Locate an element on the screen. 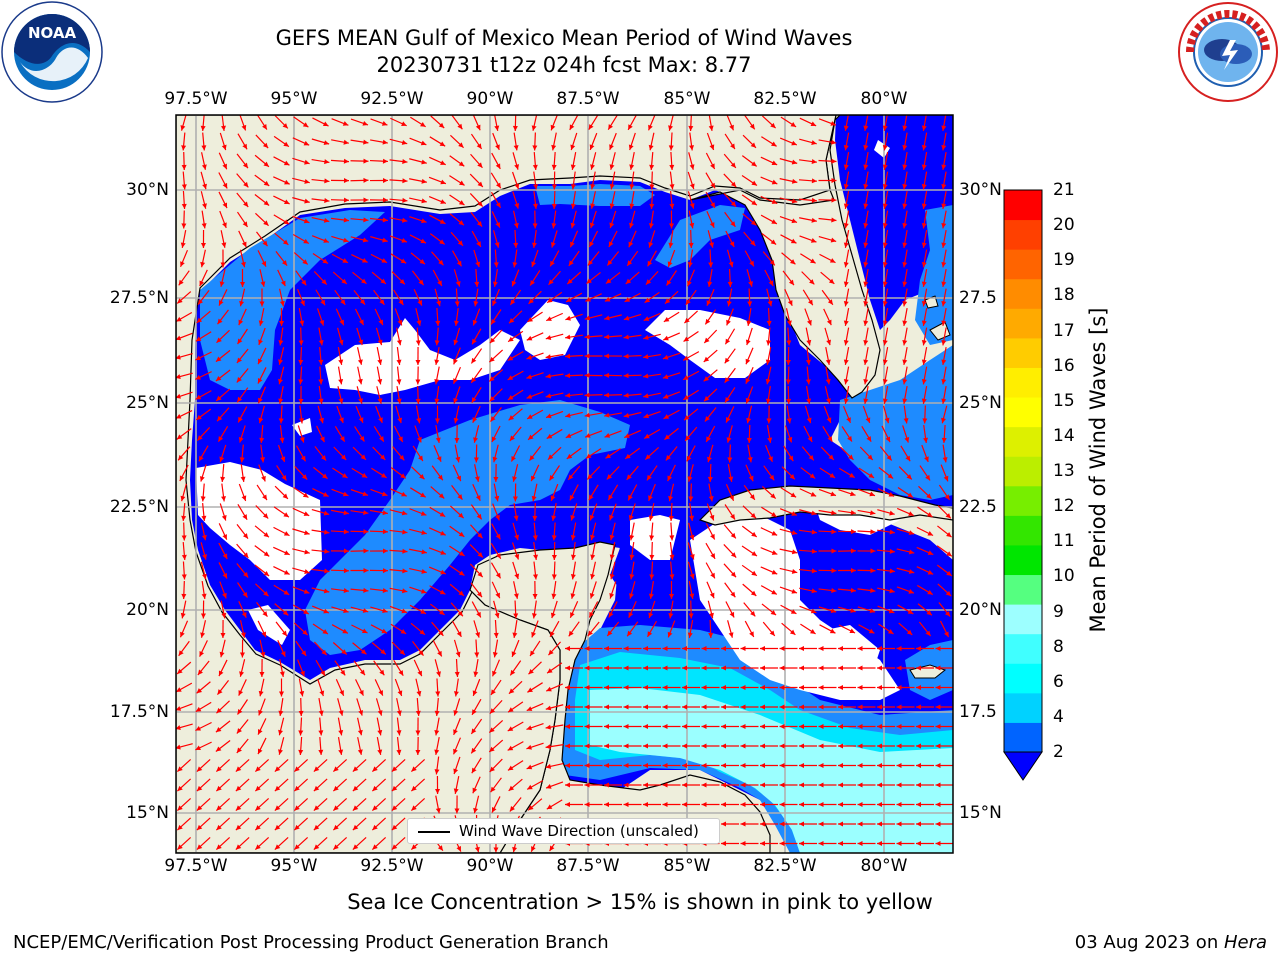 The image size is (1280, 960). map-tick-bottom: 95°W is located at coordinates (294, 866).